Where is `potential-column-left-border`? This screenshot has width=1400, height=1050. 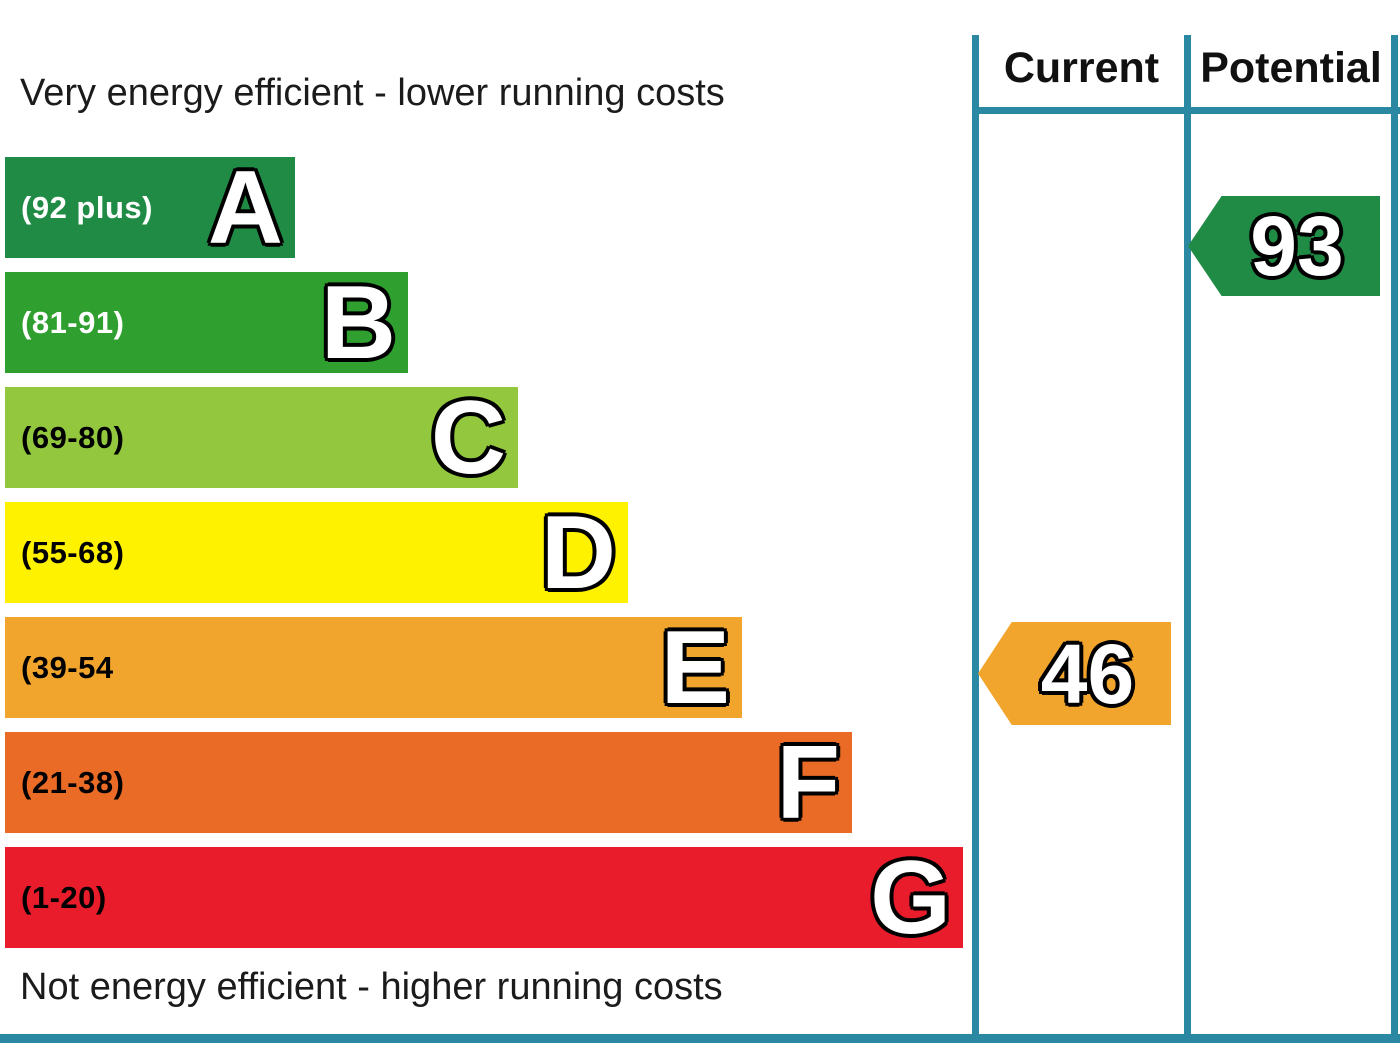
potential-column-left-border is located at coordinates (1187, 539).